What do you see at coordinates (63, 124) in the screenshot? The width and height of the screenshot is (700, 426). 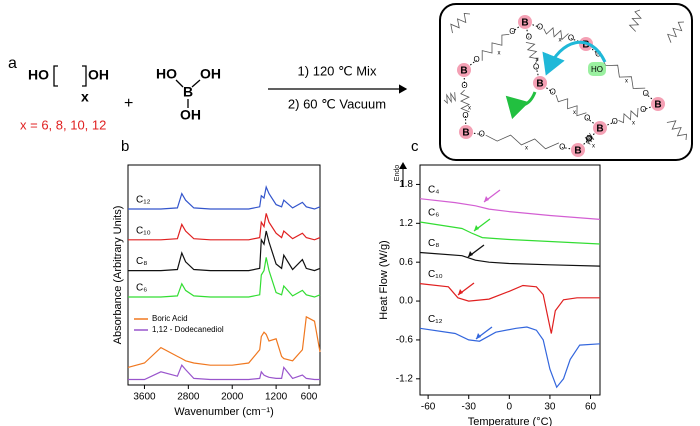 I see `x-values: x = 6, 8, 10, 12` at bounding box center [63, 124].